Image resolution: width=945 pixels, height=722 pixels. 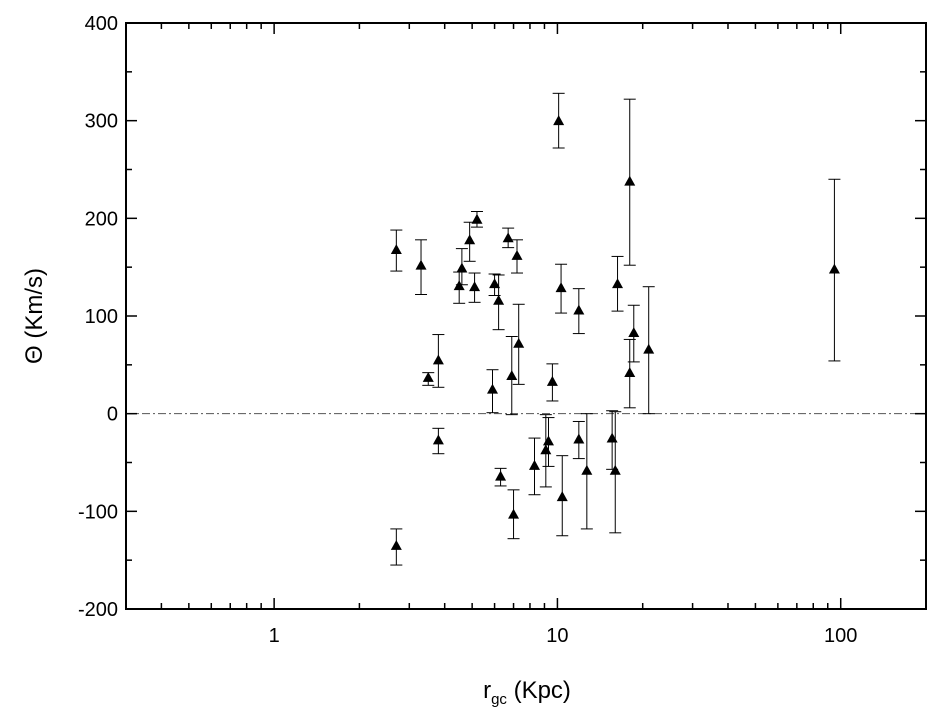 What do you see at coordinates (274, 636) in the screenshot?
I see `x-tick-label: 1` at bounding box center [274, 636].